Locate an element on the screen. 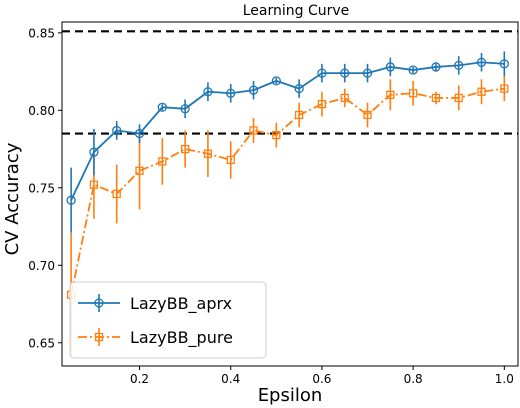 The height and width of the screenshot is (408, 520). x-axis: 0.2 0.4 0.6 0.8 1.0 is located at coordinates (322, 376).